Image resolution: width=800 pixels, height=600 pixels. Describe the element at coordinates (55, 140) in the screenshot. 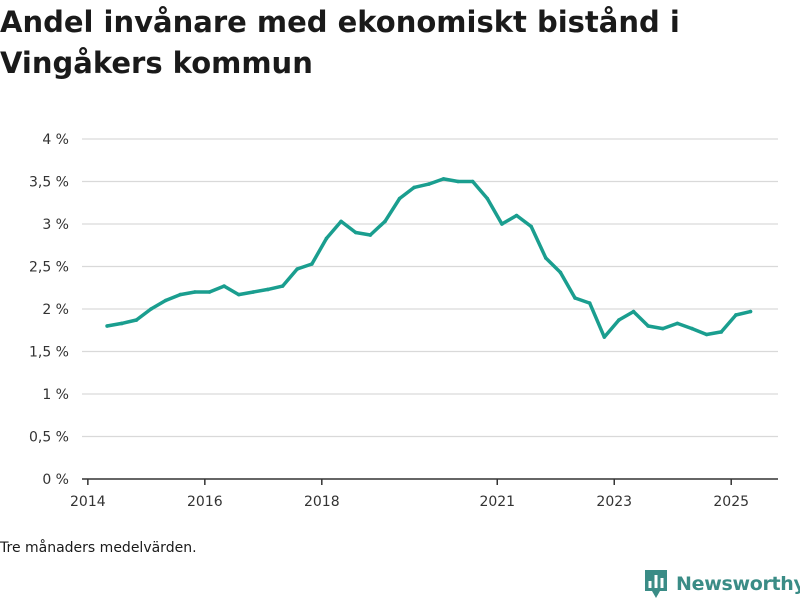

I see `y-tick-label: 4 %` at that location.